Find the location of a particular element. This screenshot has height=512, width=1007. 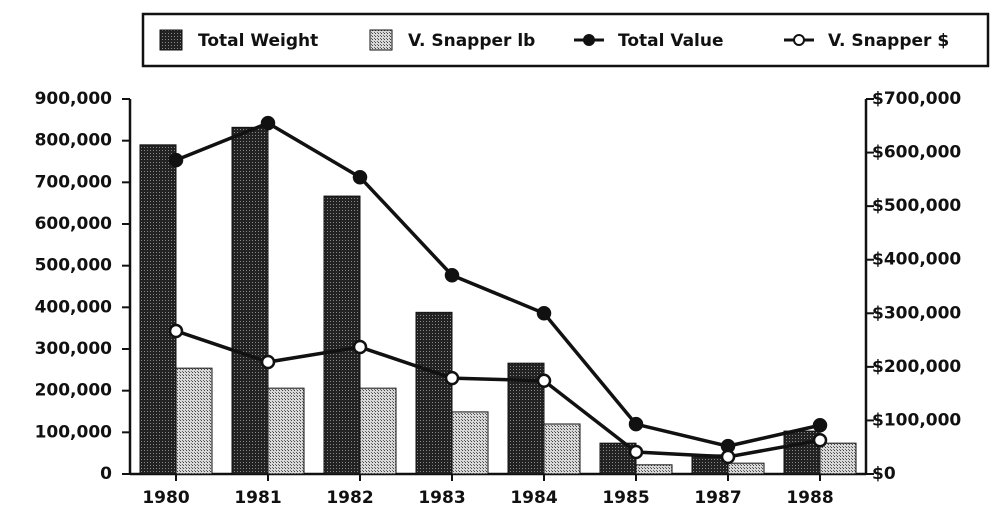

x-tick-label: 1982 is located at coordinates (349, 498).